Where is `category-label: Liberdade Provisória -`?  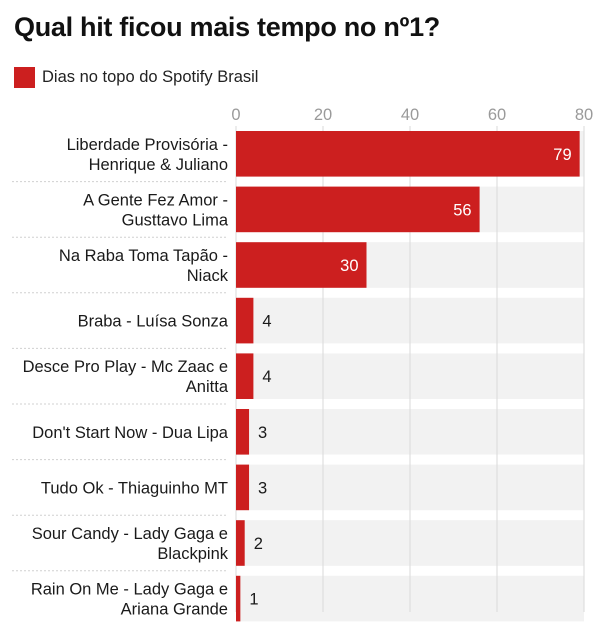
category-label: Liberdade Provisória - is located at coordinates (147, 145).